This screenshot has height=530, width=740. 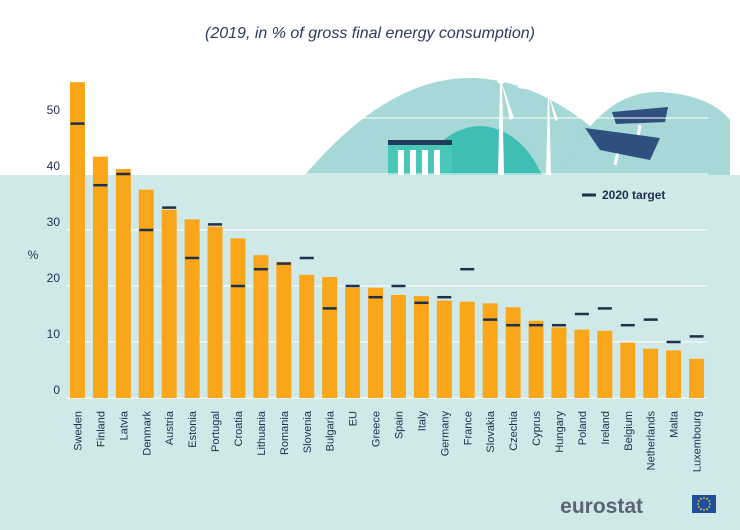 What do you see at coordinates (537, 428) in the screenshot?
I see `x-tick-label: Cyprus` at bounding box center [537, 428].